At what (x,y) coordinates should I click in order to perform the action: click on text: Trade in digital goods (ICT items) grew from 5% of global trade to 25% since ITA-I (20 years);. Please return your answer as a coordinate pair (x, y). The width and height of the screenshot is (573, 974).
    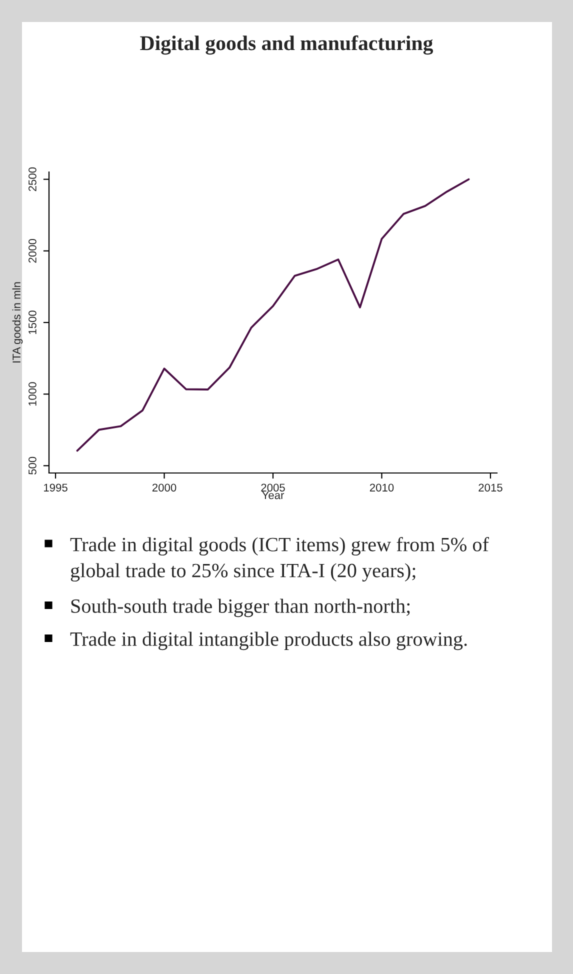
    Looking at the image, I should click on (279, 559).